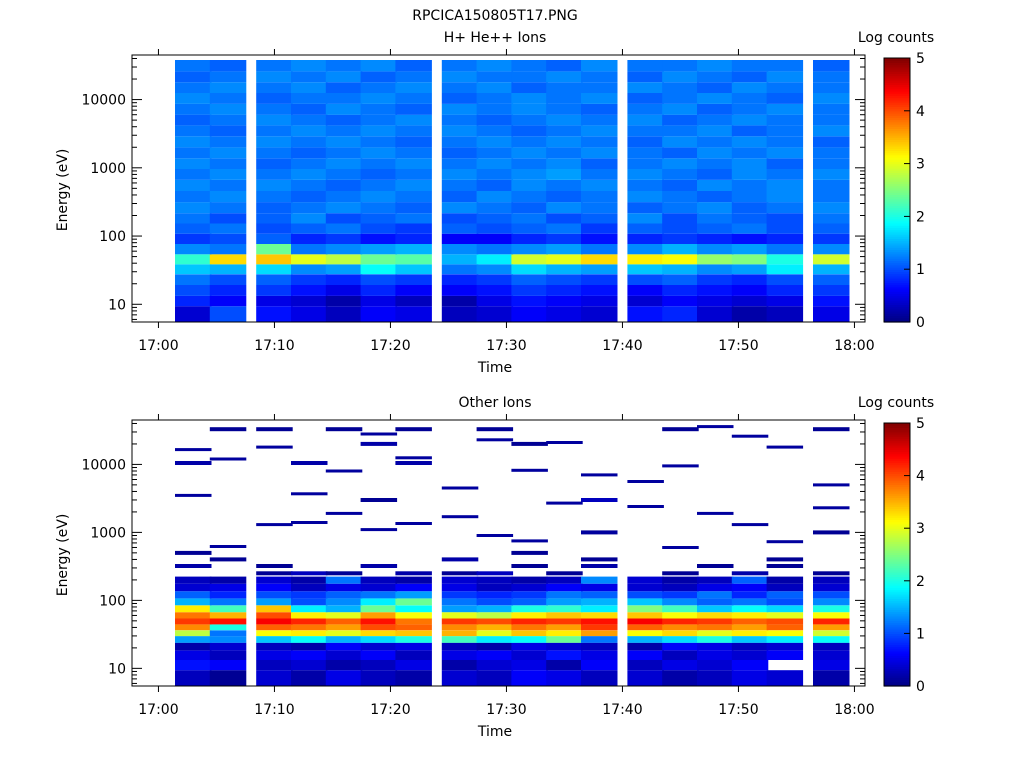 The width and height of the screenshot is (1024, 768). Describe the element at coordinates (738, 346) in the screenshot. I see `x-tick-label: 17:50` at that location.